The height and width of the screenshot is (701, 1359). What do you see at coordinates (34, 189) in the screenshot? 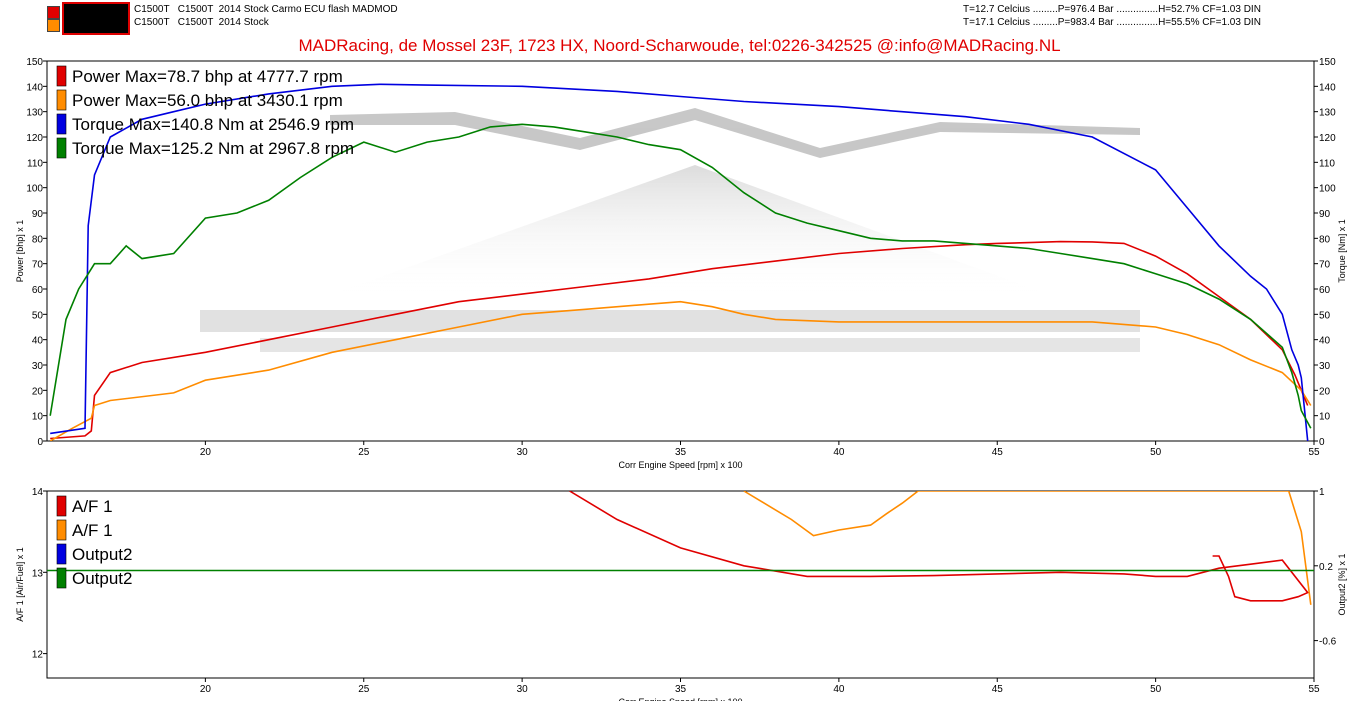
I see `top-y-tick-label: 100` at bounding box center [34, 189].